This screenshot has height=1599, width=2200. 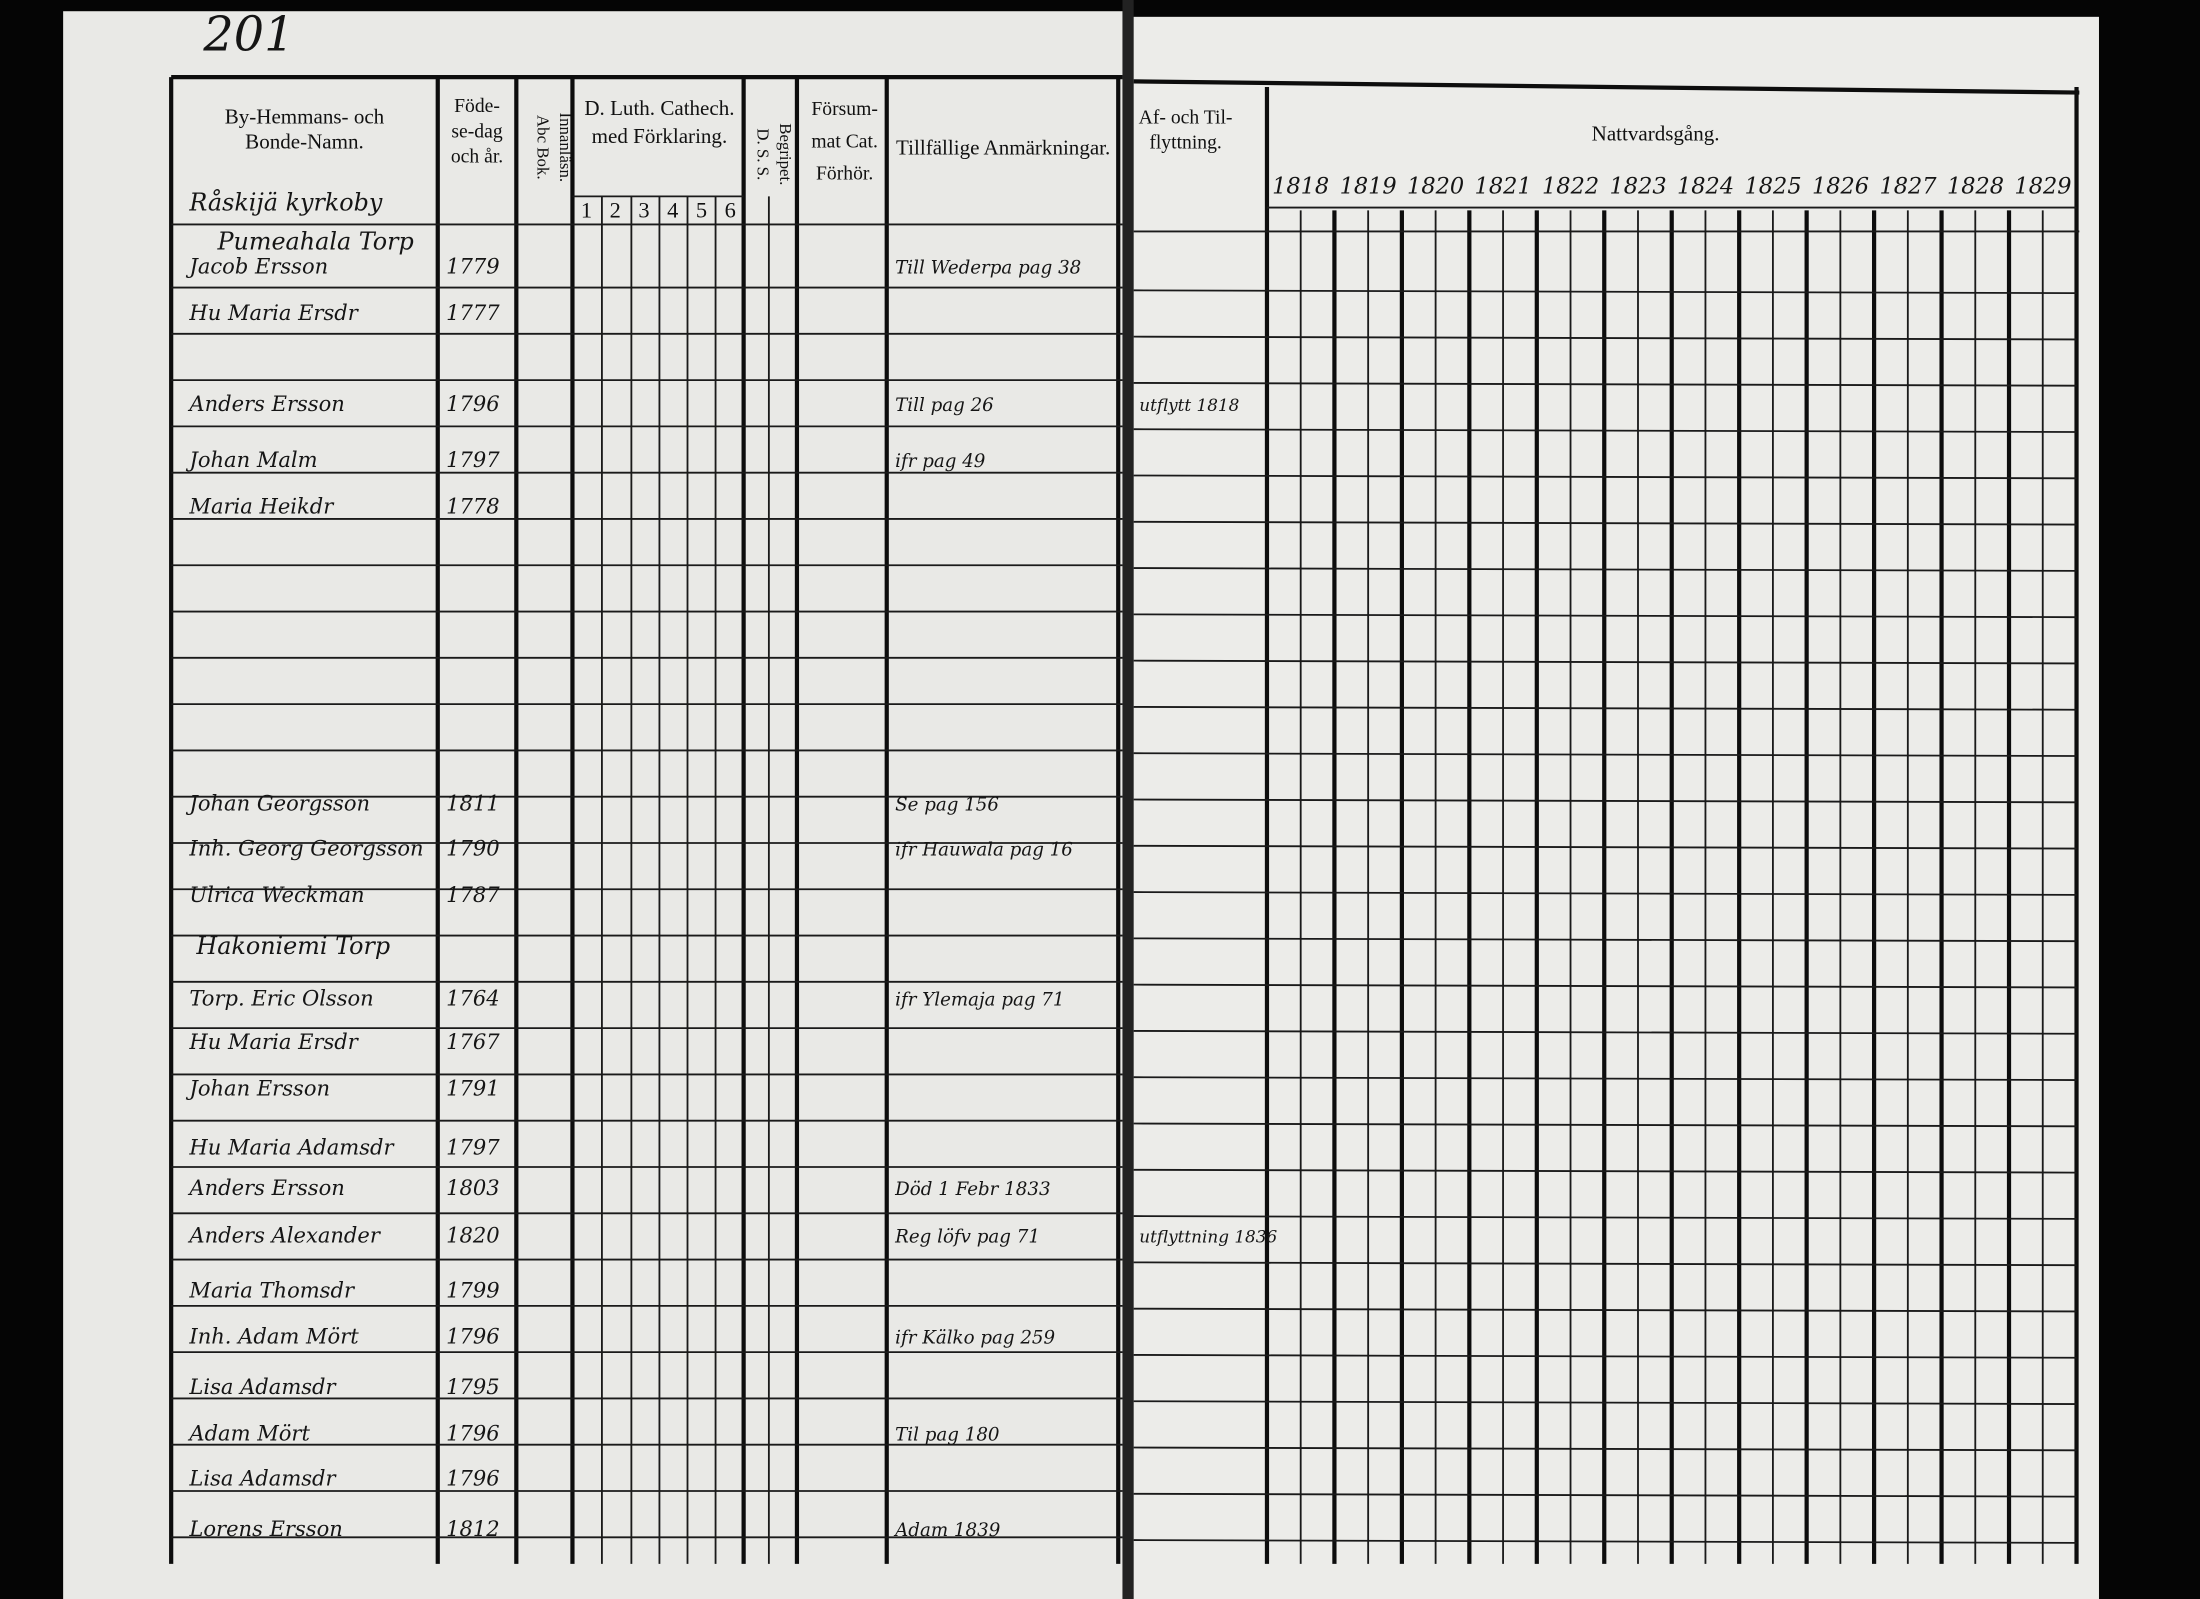 What do you see at coordinates (586, 209) in the screenshot?
I see `catechism-part: 1` at bounding box center [586, 209].